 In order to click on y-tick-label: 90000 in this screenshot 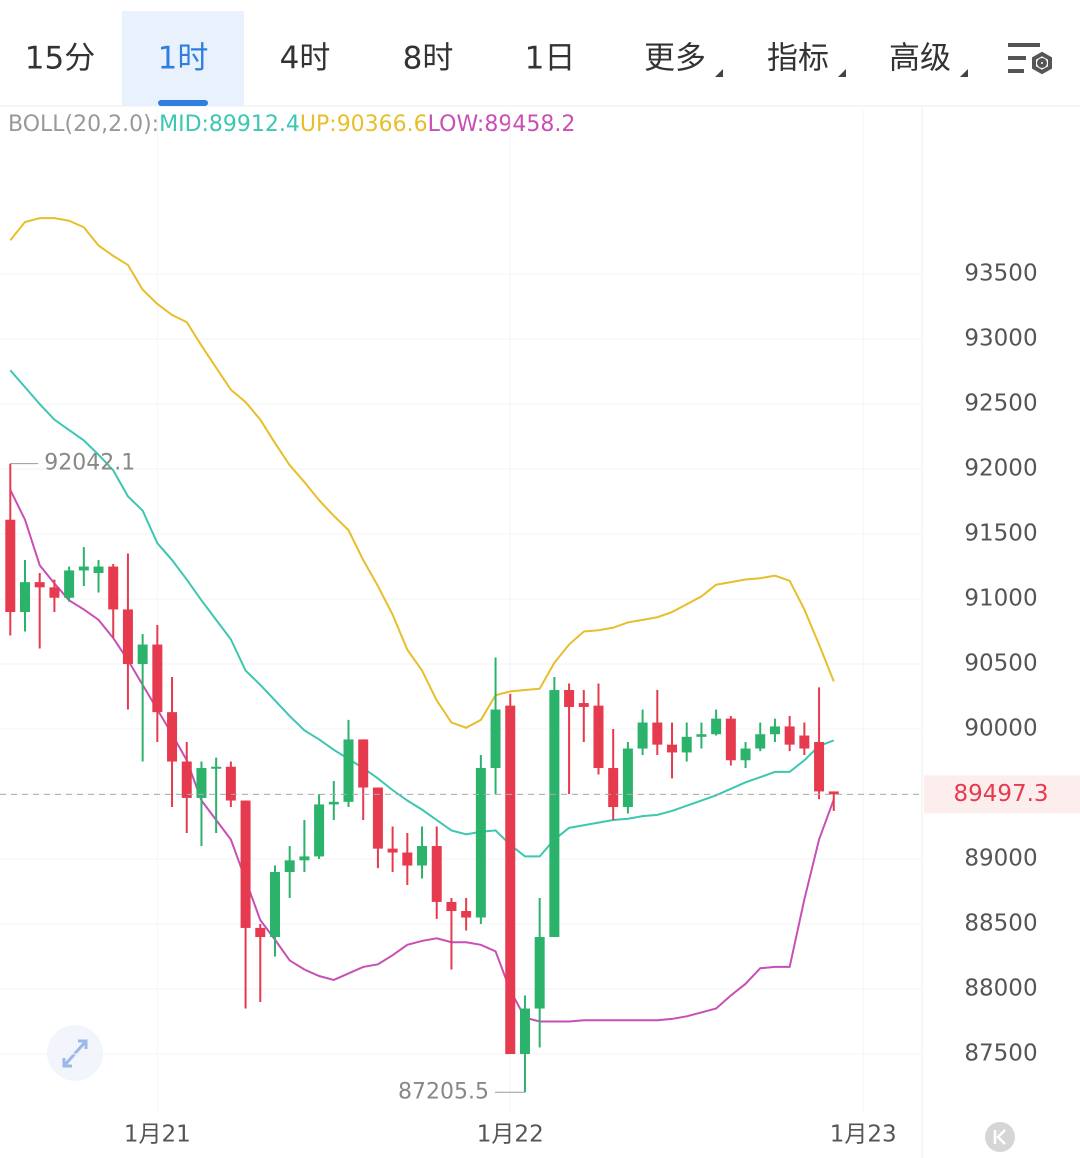, I will do `click(1000, 729)`.